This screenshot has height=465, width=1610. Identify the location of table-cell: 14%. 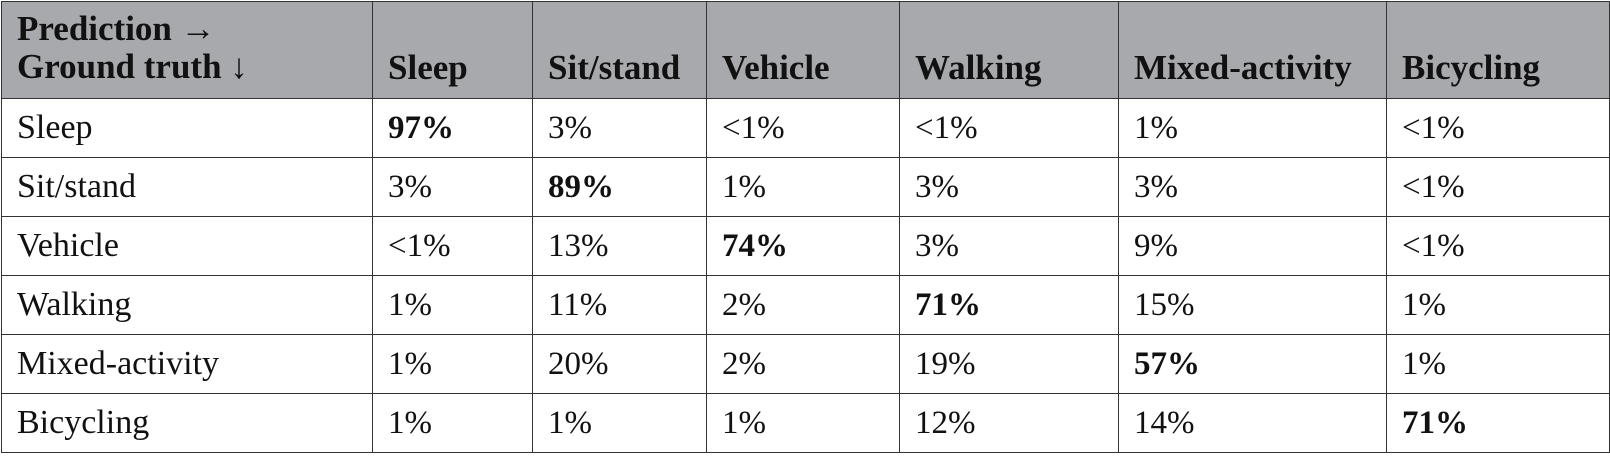
(1252, 423).